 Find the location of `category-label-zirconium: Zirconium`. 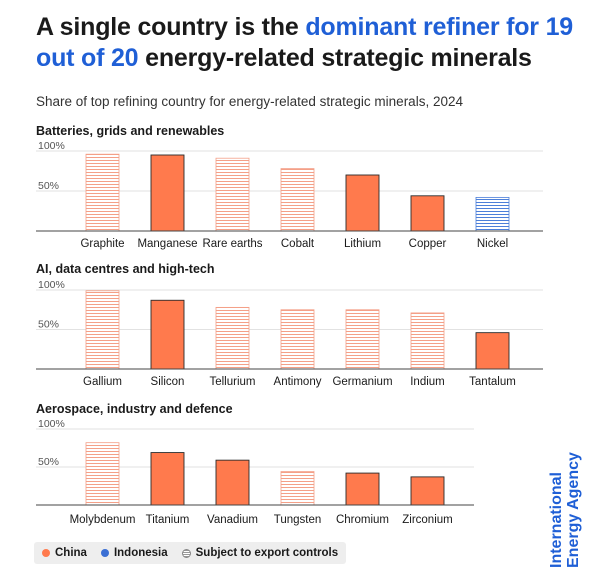

category-label-zirconium: Zirconium is located at coordinates (427, 520).